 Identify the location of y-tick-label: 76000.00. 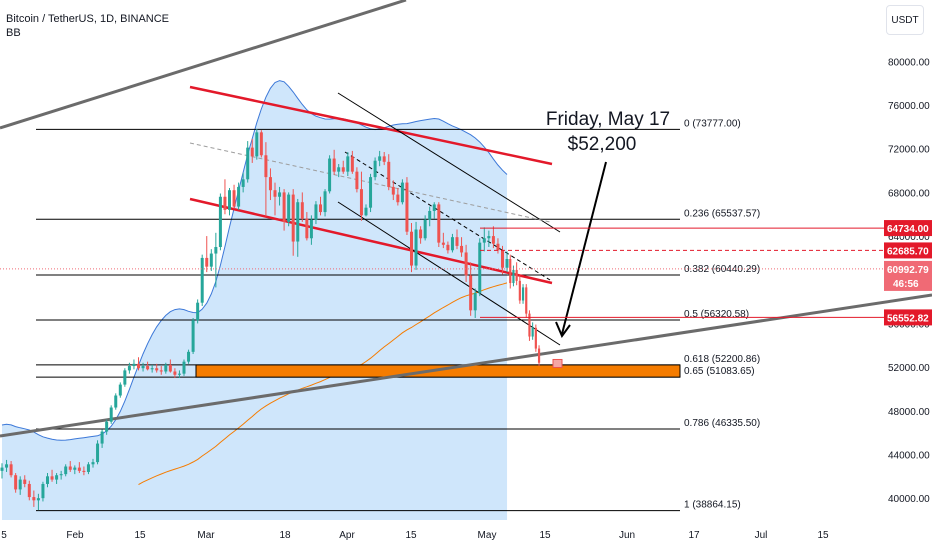
(909, 106).